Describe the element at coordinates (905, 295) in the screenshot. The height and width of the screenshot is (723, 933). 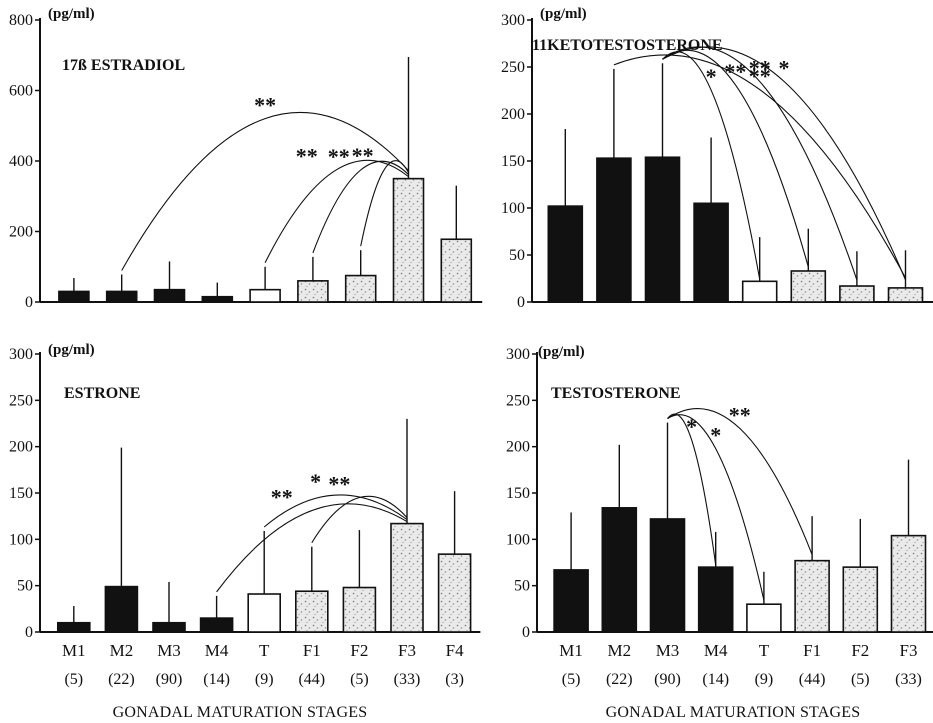
I see `bar-F3` at that location.